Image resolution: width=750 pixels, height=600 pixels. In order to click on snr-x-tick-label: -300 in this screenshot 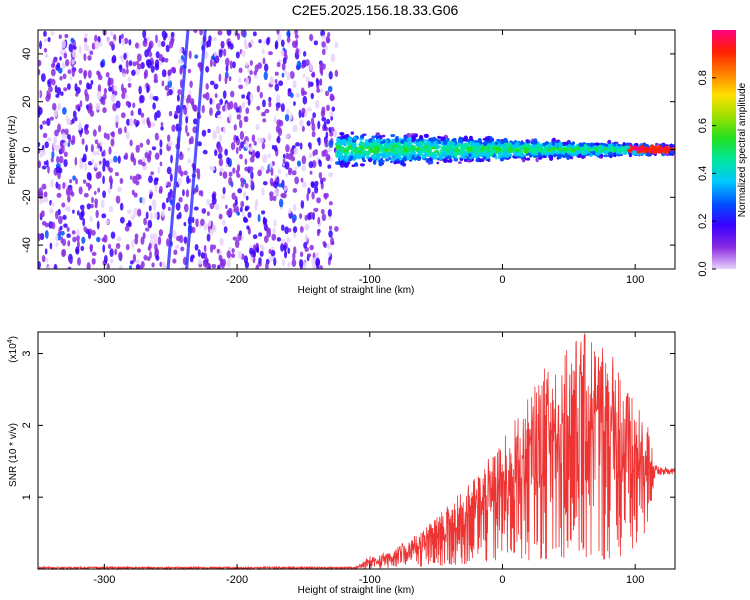, I will do `click(104, 580)`.